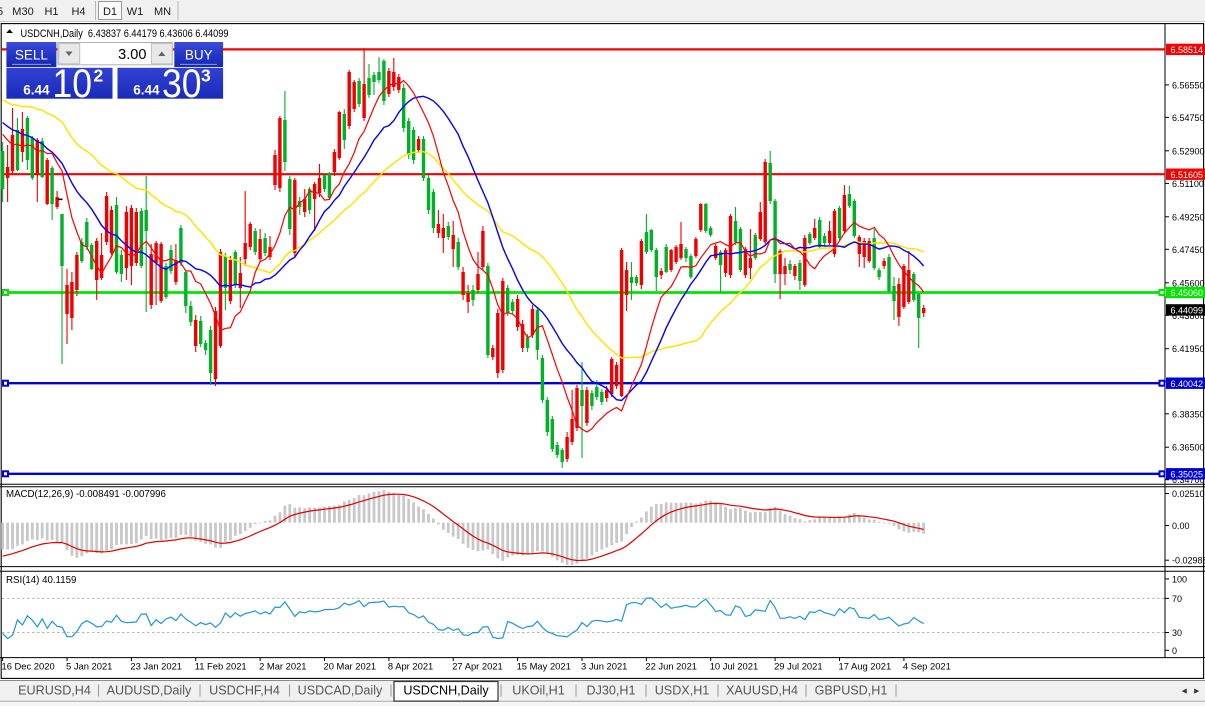 The width and height of the screenshot is (1205, 706). I want to click on svg-text: 4 Sep 2021, so click(927, 666).